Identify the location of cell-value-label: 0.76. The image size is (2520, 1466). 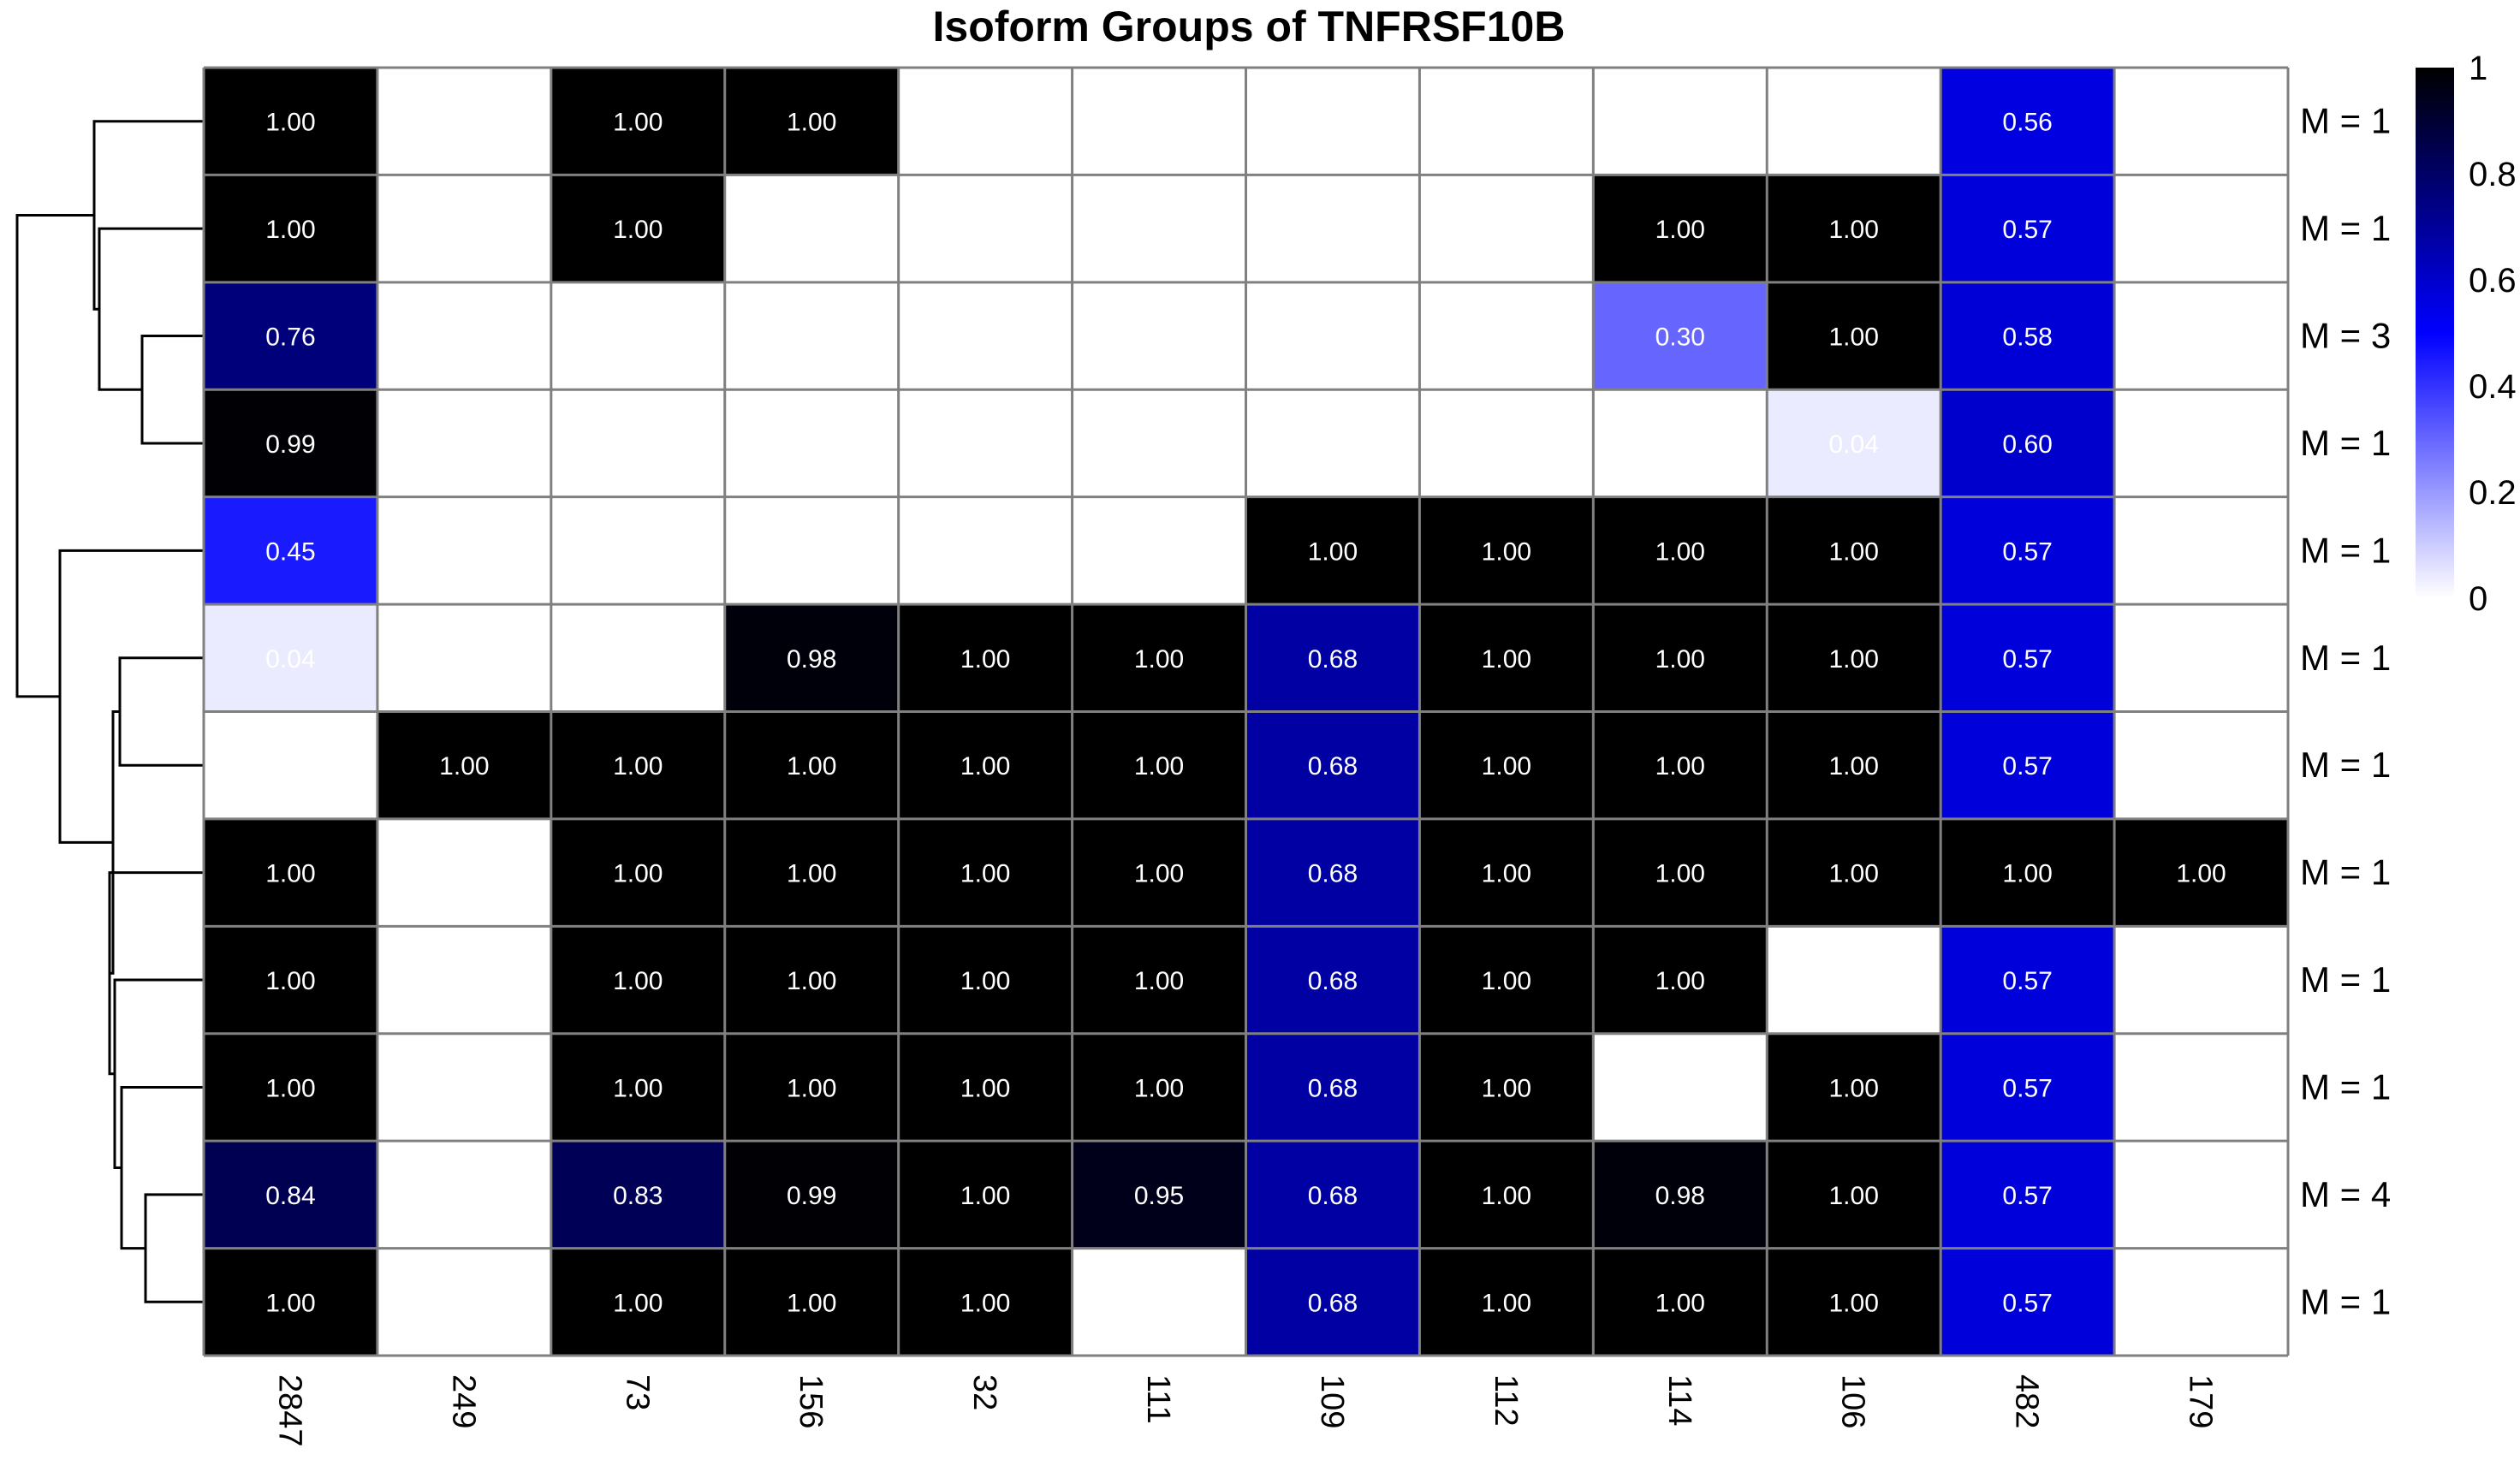
(290, 337).